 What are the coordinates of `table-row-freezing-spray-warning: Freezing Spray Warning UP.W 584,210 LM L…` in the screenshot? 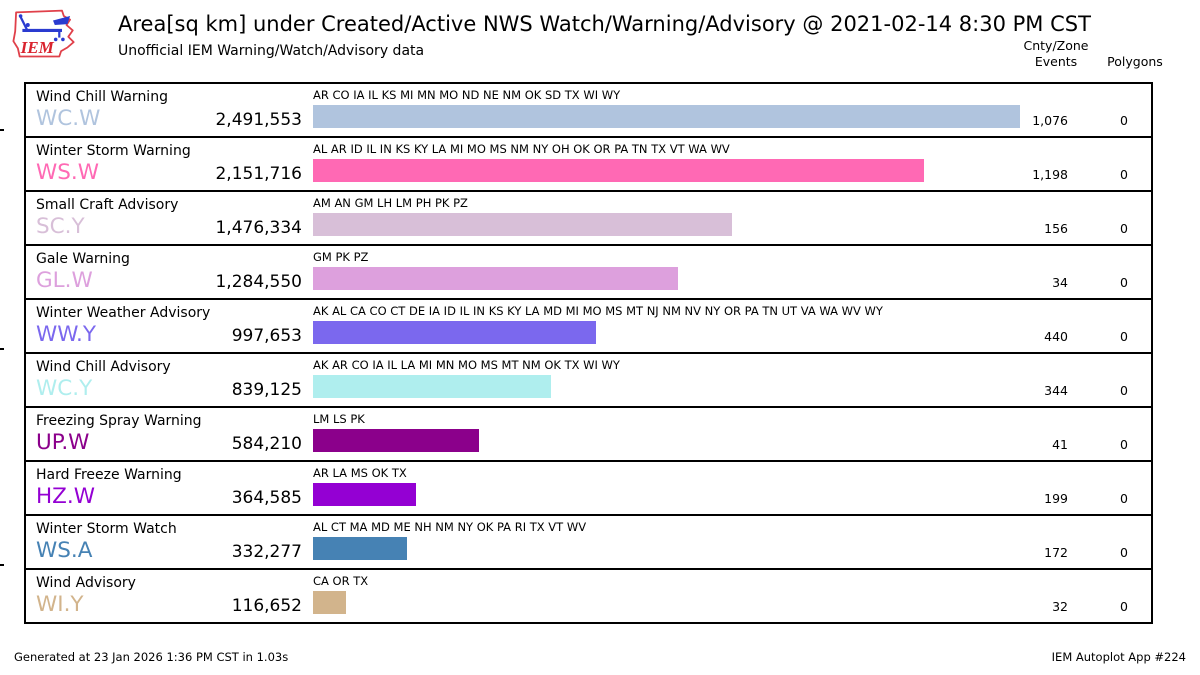 It's located at (588, 435).